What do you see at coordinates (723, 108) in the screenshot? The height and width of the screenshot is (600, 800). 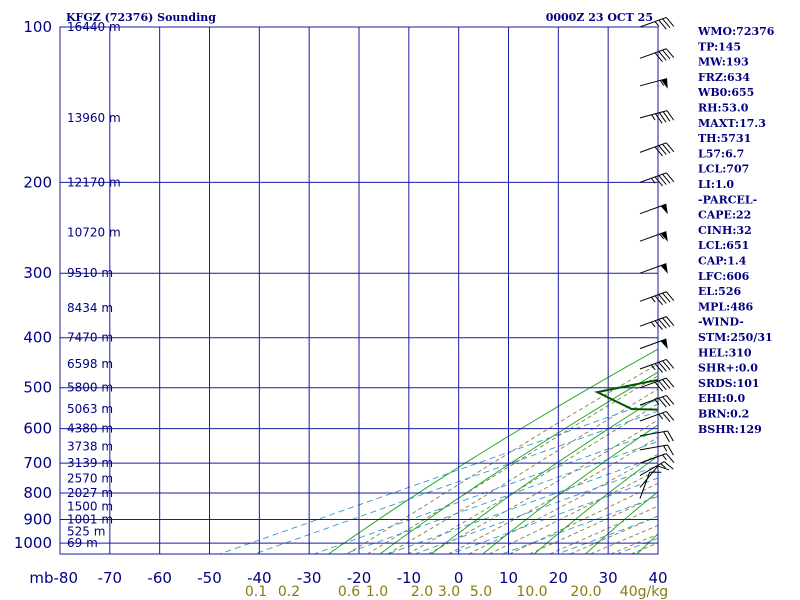 I see `sounding-index: RH:53.0` at bounding box center [723, 108].